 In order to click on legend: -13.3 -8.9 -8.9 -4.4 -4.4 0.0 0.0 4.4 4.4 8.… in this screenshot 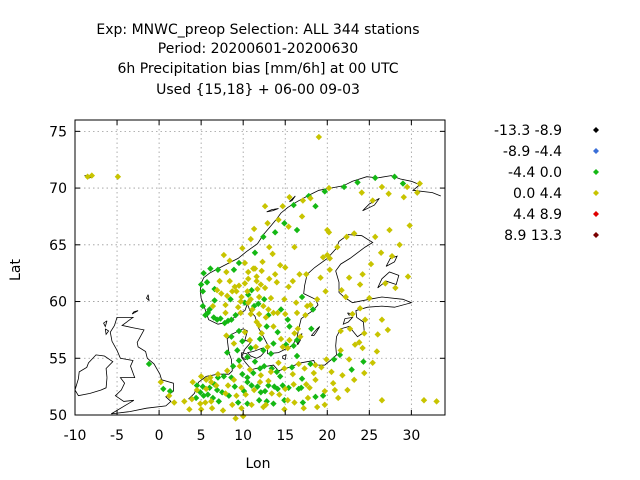, I will do `click(546, 183)`.